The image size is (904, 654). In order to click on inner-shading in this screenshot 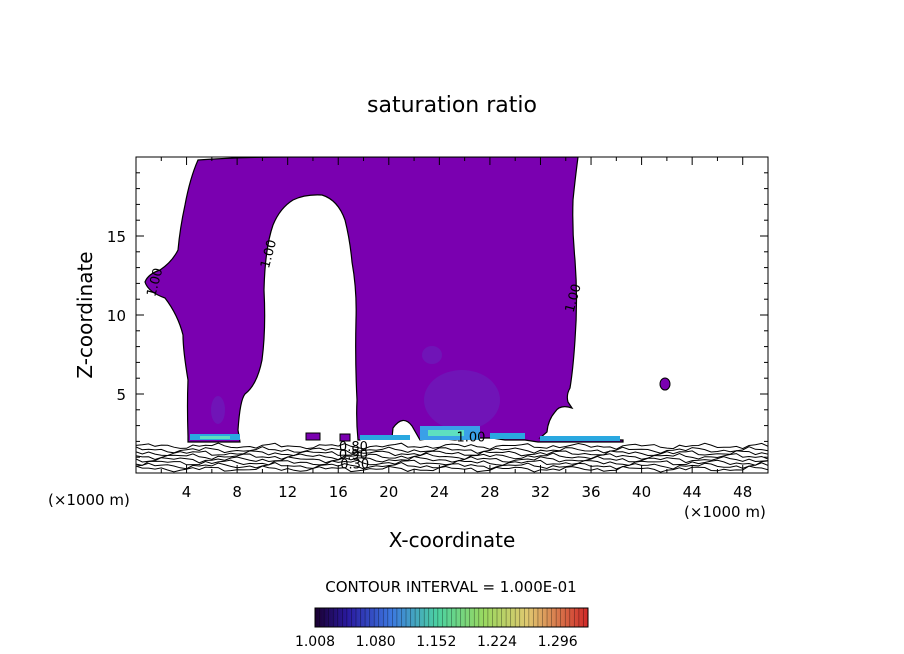, I will do `click(355, 388)`.